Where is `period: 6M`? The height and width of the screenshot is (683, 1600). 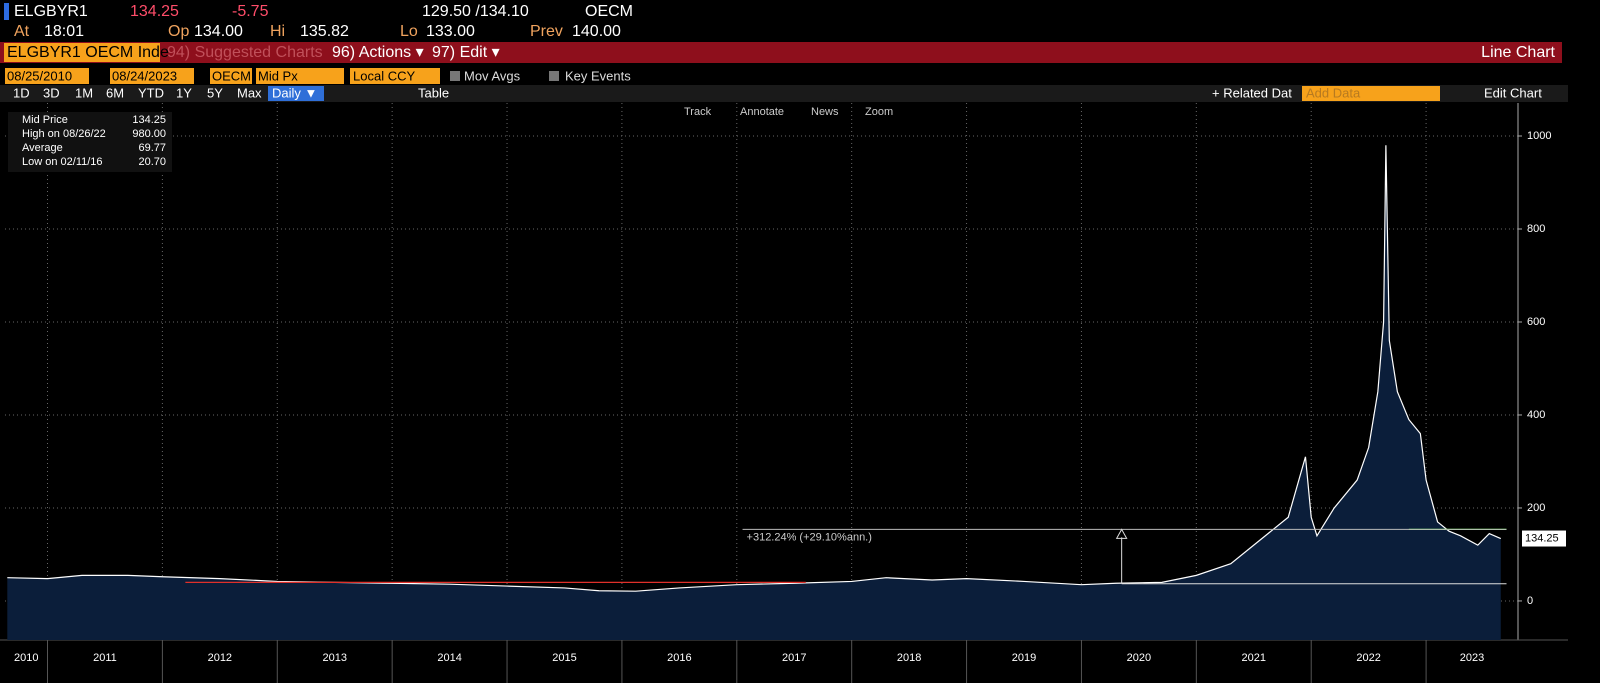
period: 6M is located at coordinates (115, 92).